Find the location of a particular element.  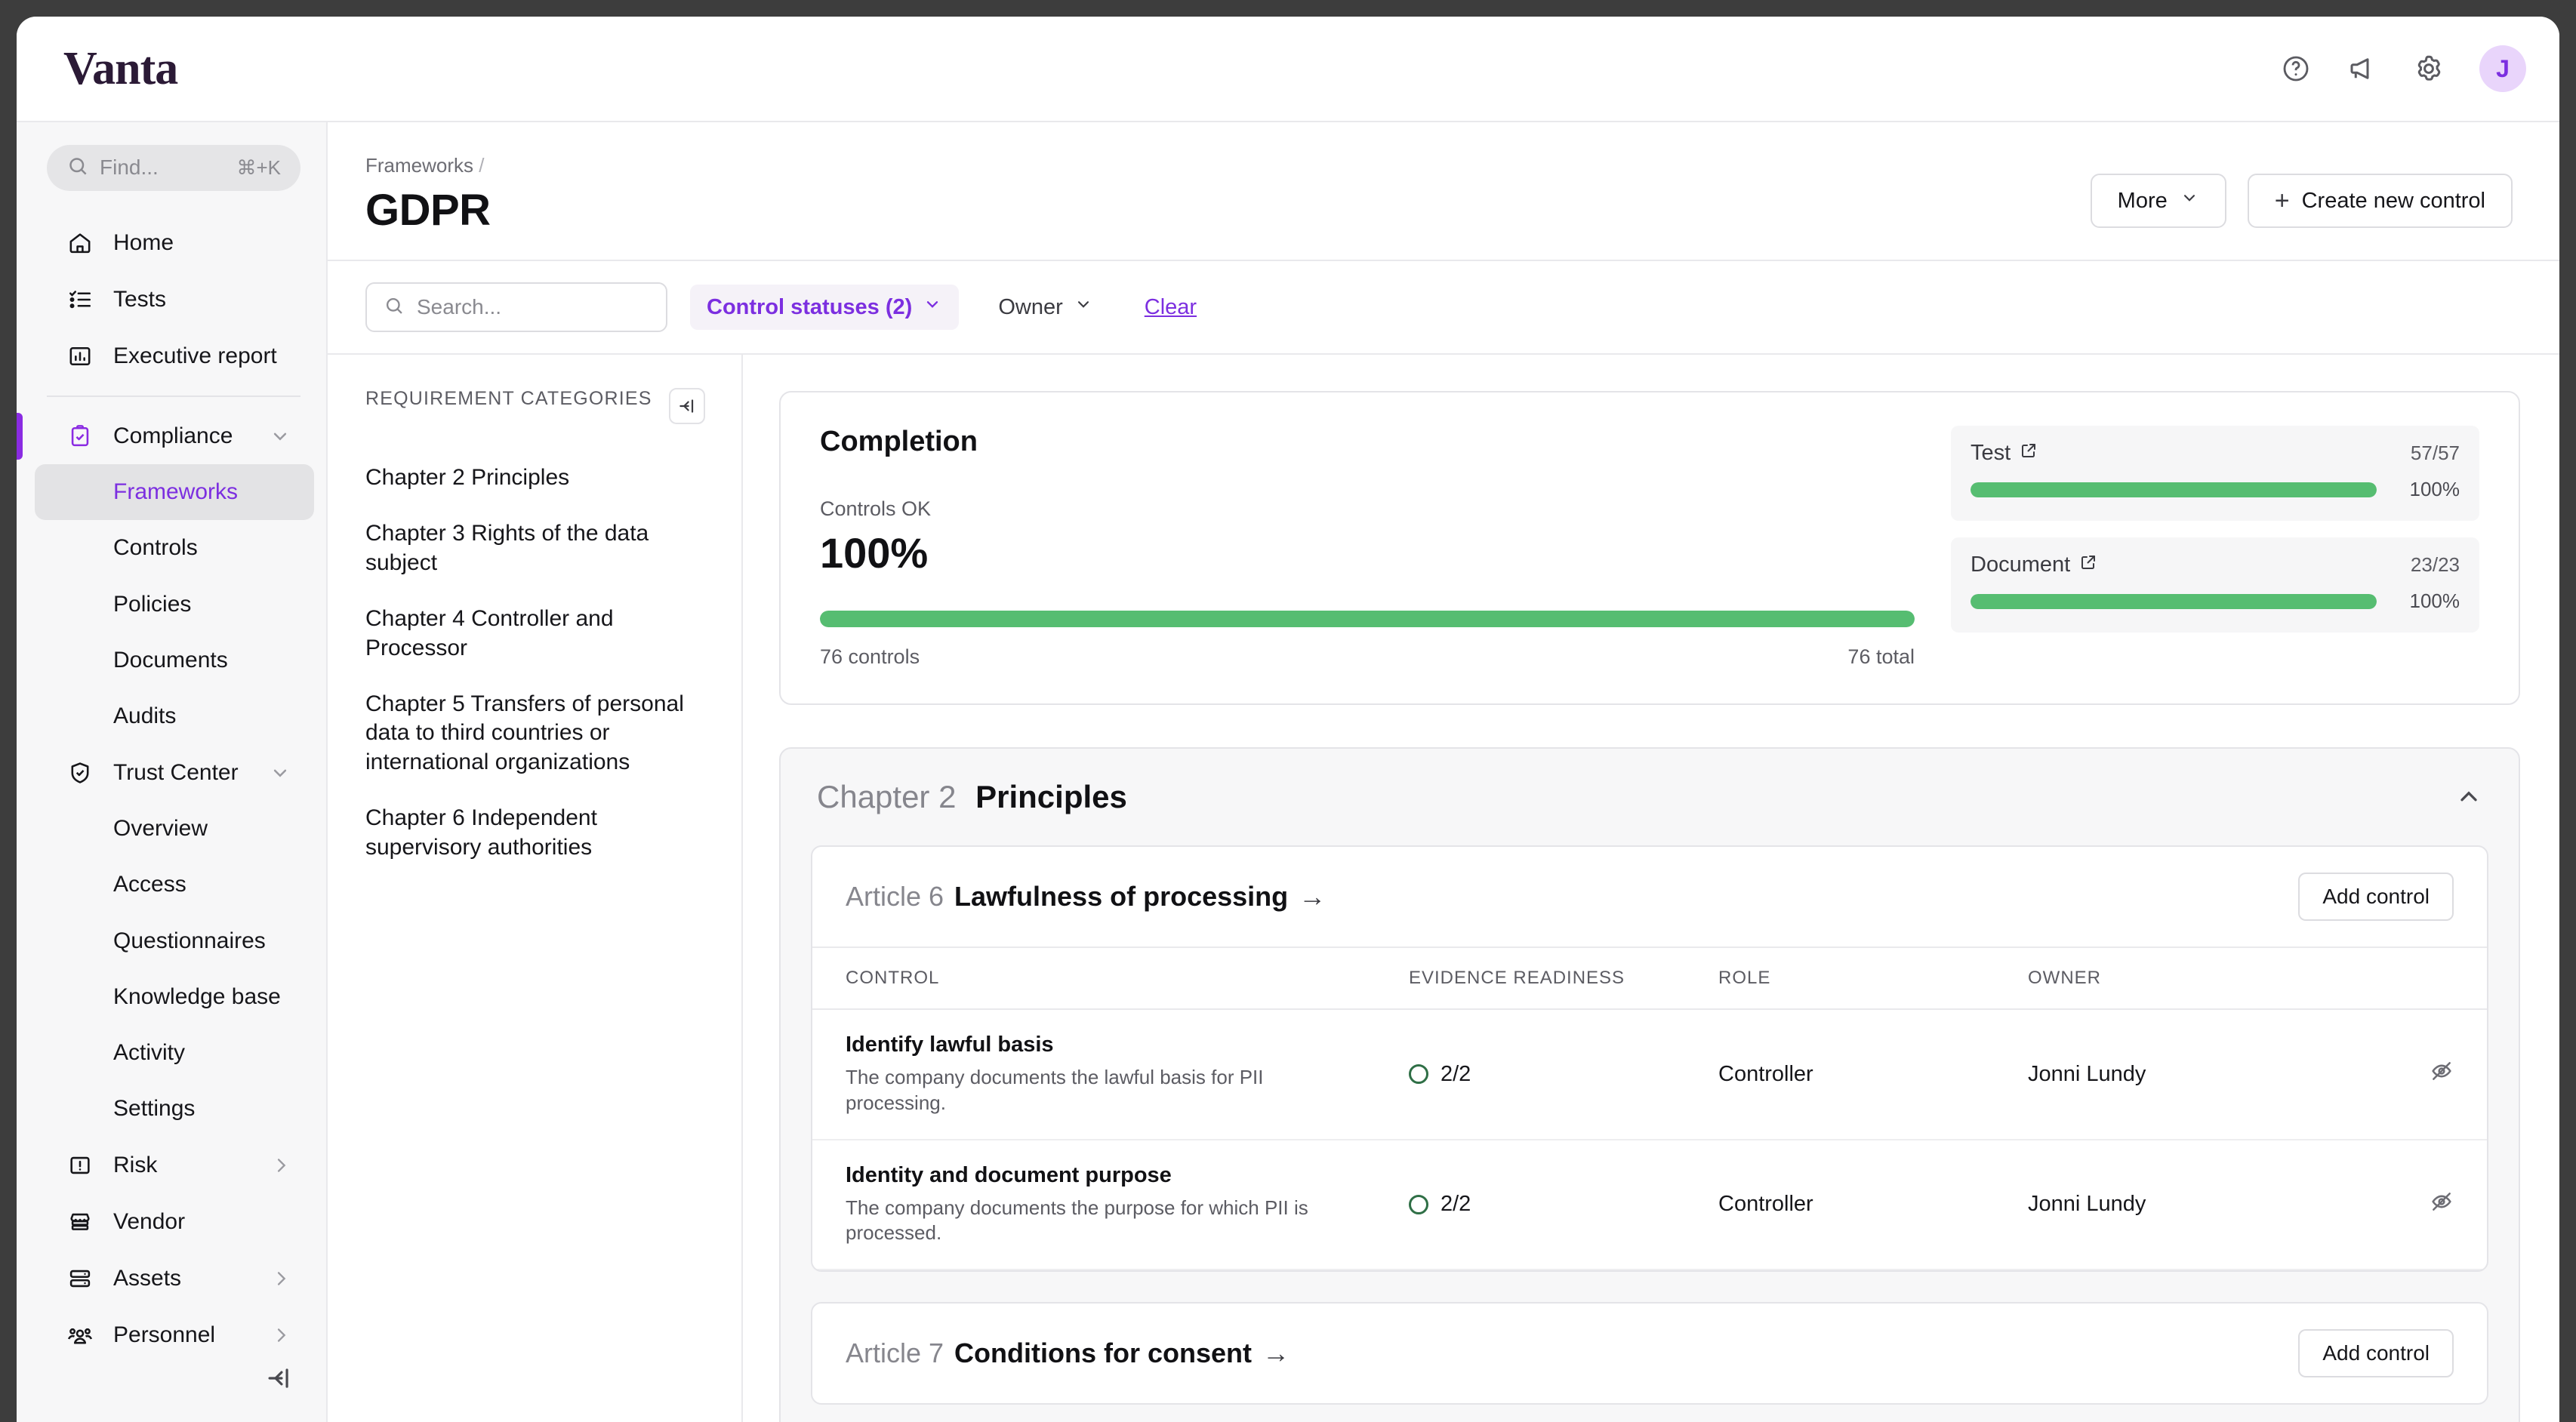

sidebar-item-controls: Controls is located at coordinates (155, 548).